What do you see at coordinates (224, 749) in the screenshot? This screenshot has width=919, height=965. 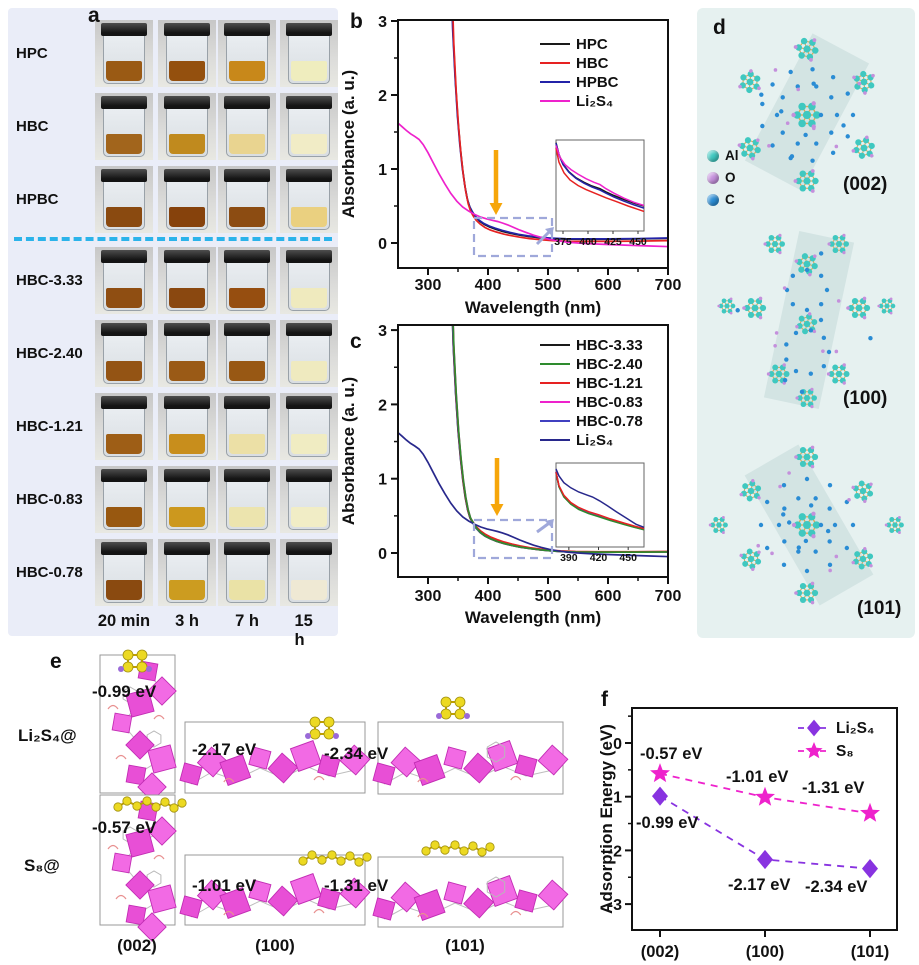 I see `energy-li2s4-100: -2.17 eV` at bounding box center [224, 749].